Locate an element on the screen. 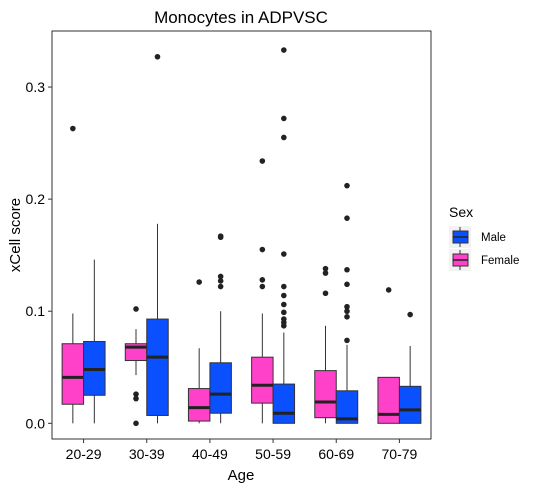 This screenshot has height=489, width=536. legend-item-female: Female is located at coordinates (484, 260).